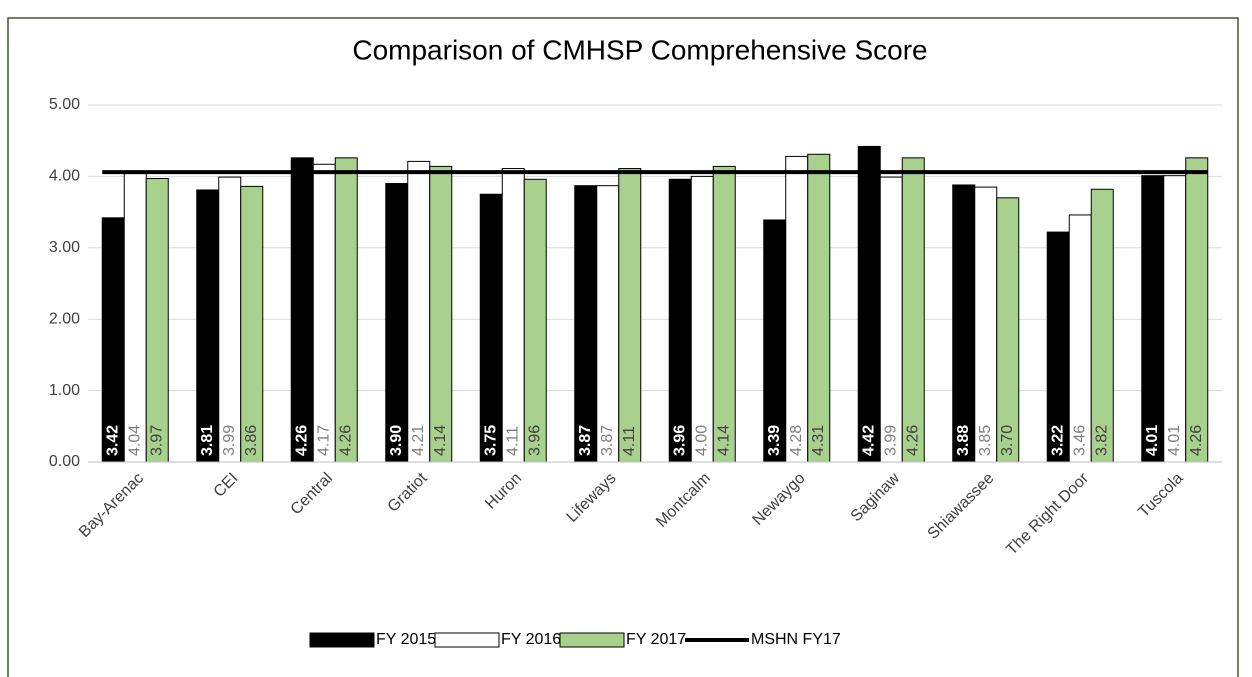 This screenshot has height=677, width=1252. What do you see at coordinates (207, 440) in the screenshot?
I see `value-label: 3.81` at bounding box center [207, 440].